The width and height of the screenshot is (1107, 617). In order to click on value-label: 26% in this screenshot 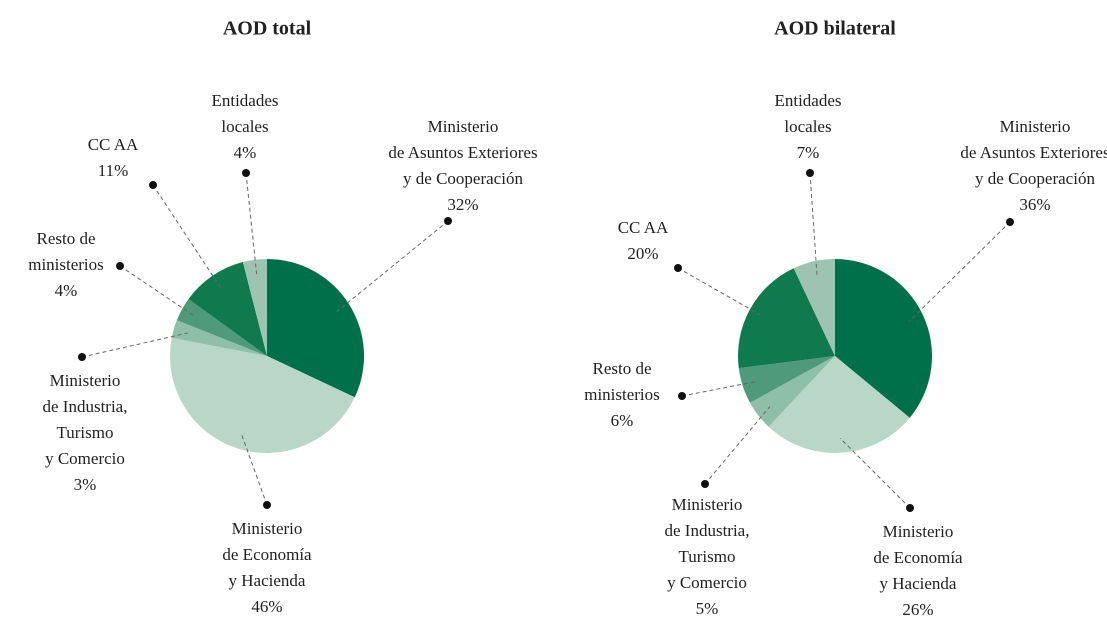, I will do `click(917, 608)`.